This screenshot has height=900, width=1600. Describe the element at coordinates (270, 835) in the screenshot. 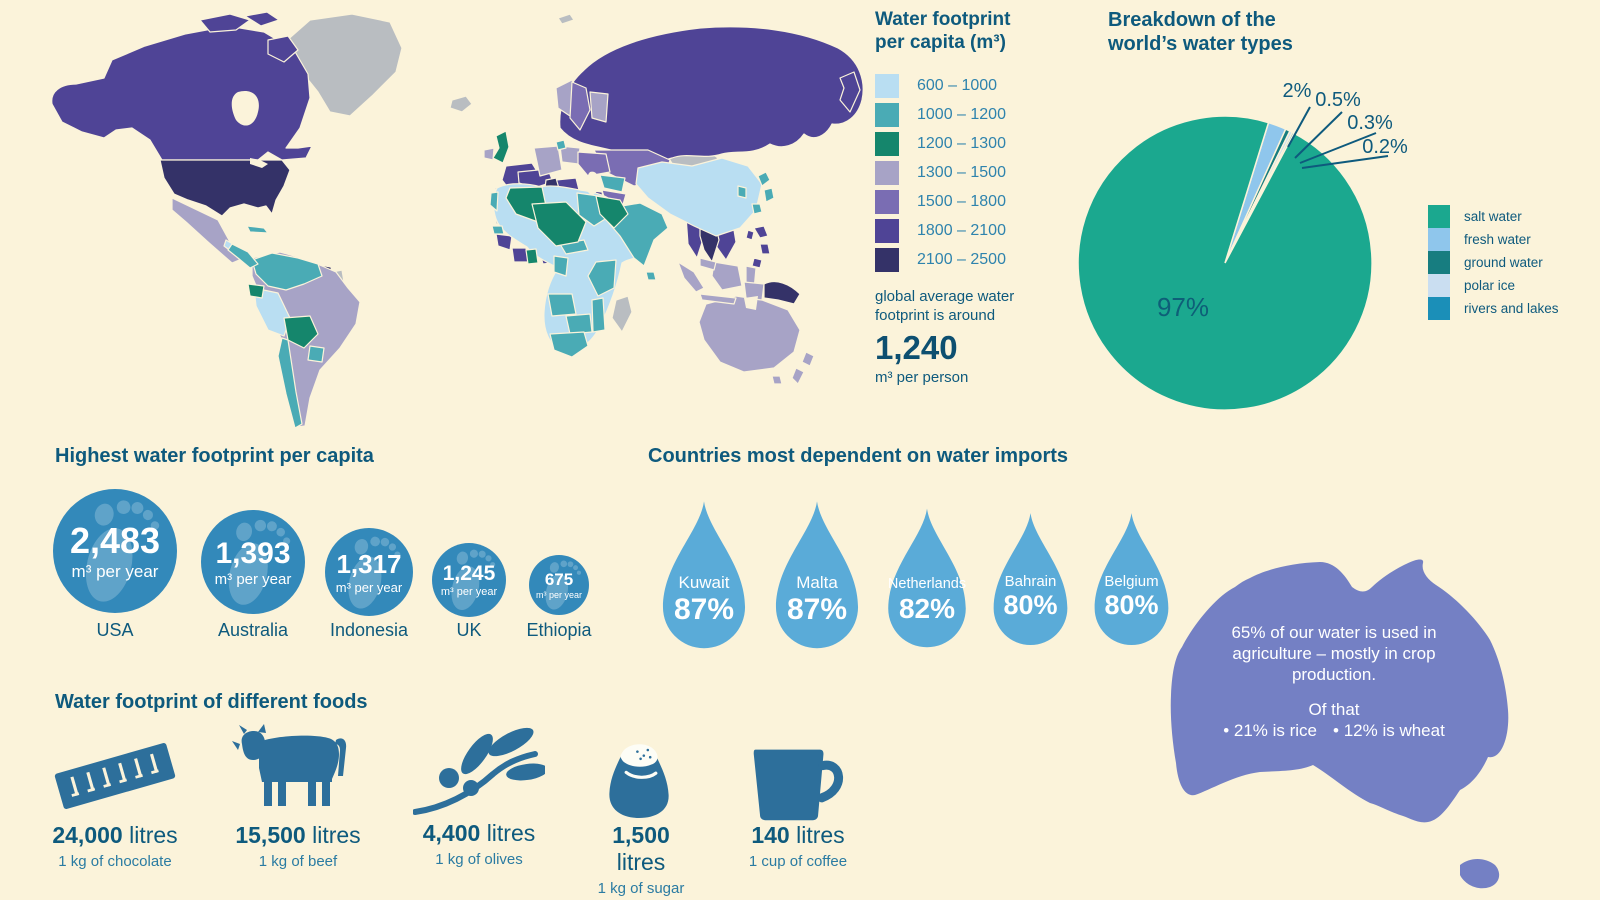

I see `food-value: 15,500` at that location.